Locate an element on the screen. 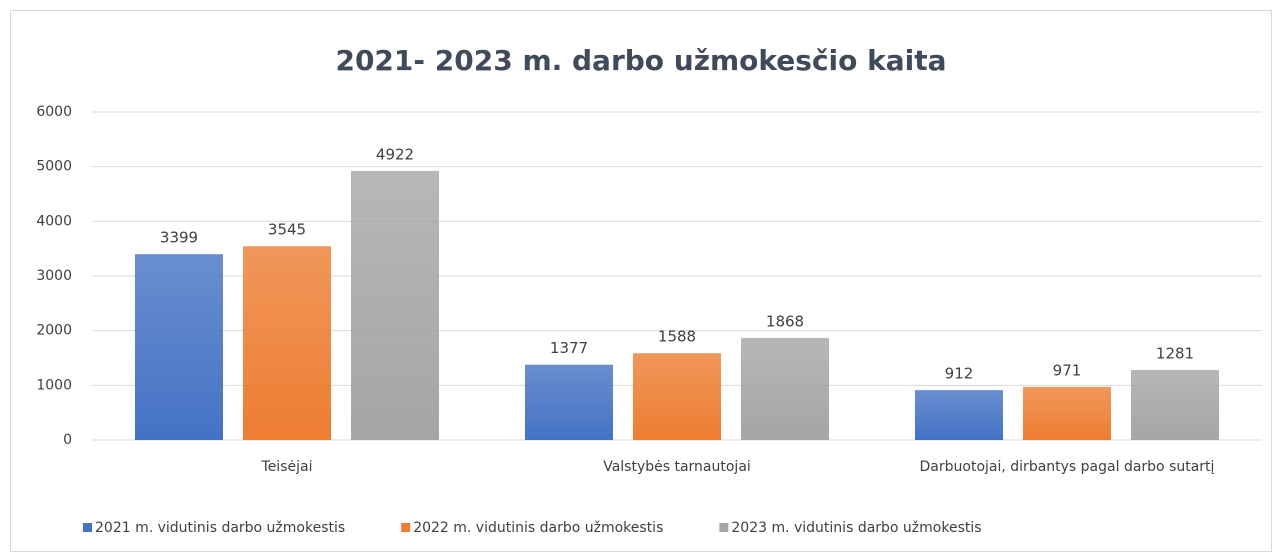 This screenshot has width=1282, height=552. legend-label: 2023 m. vidutinis darbo užmokestis is located at coordinates (856, 528).